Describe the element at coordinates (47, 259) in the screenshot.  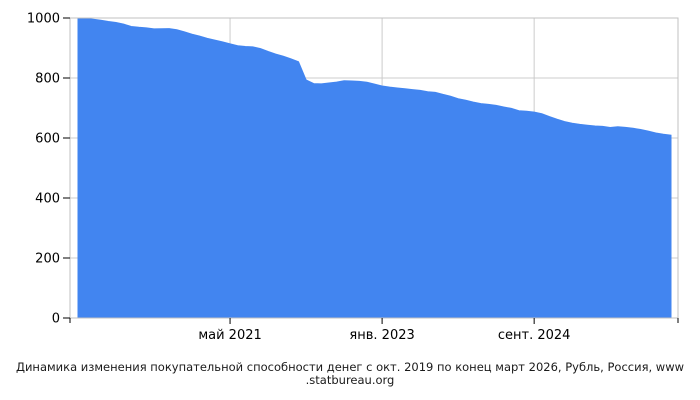
I see `y-axis-label: 200` at that location.